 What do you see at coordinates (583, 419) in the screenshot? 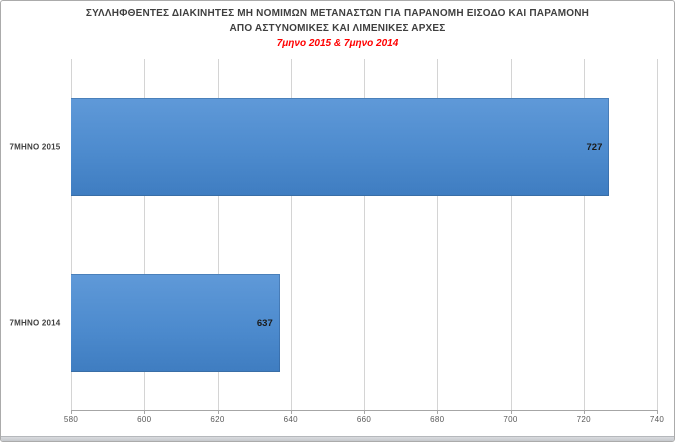
I see `x-tick-label: 720` at bounding box center [583, 419].